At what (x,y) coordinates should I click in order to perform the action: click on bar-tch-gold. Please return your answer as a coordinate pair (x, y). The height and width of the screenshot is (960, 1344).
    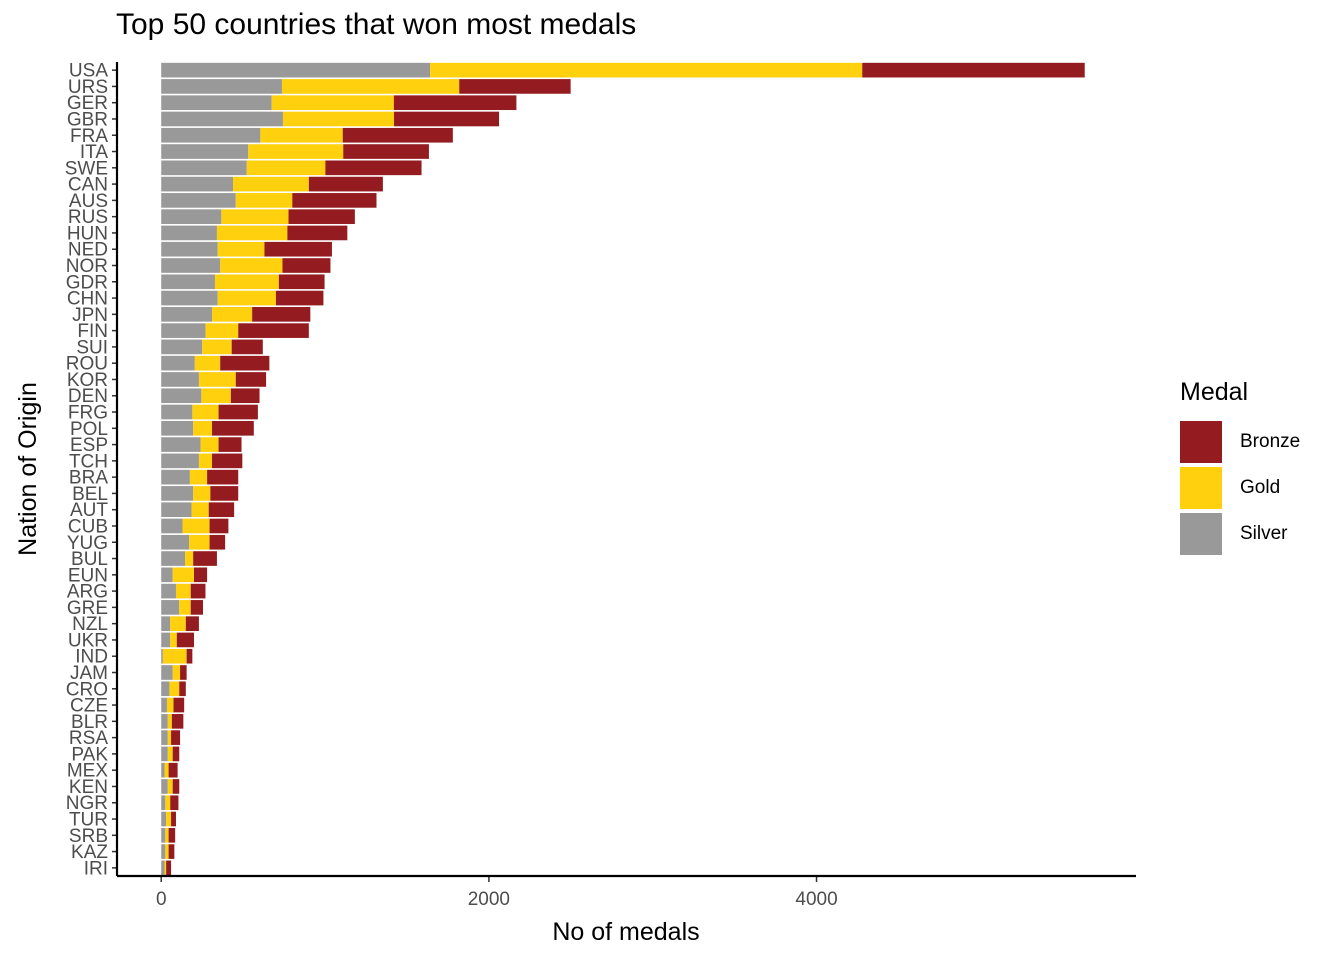
    Looking at the image, I should click on (205, 461).